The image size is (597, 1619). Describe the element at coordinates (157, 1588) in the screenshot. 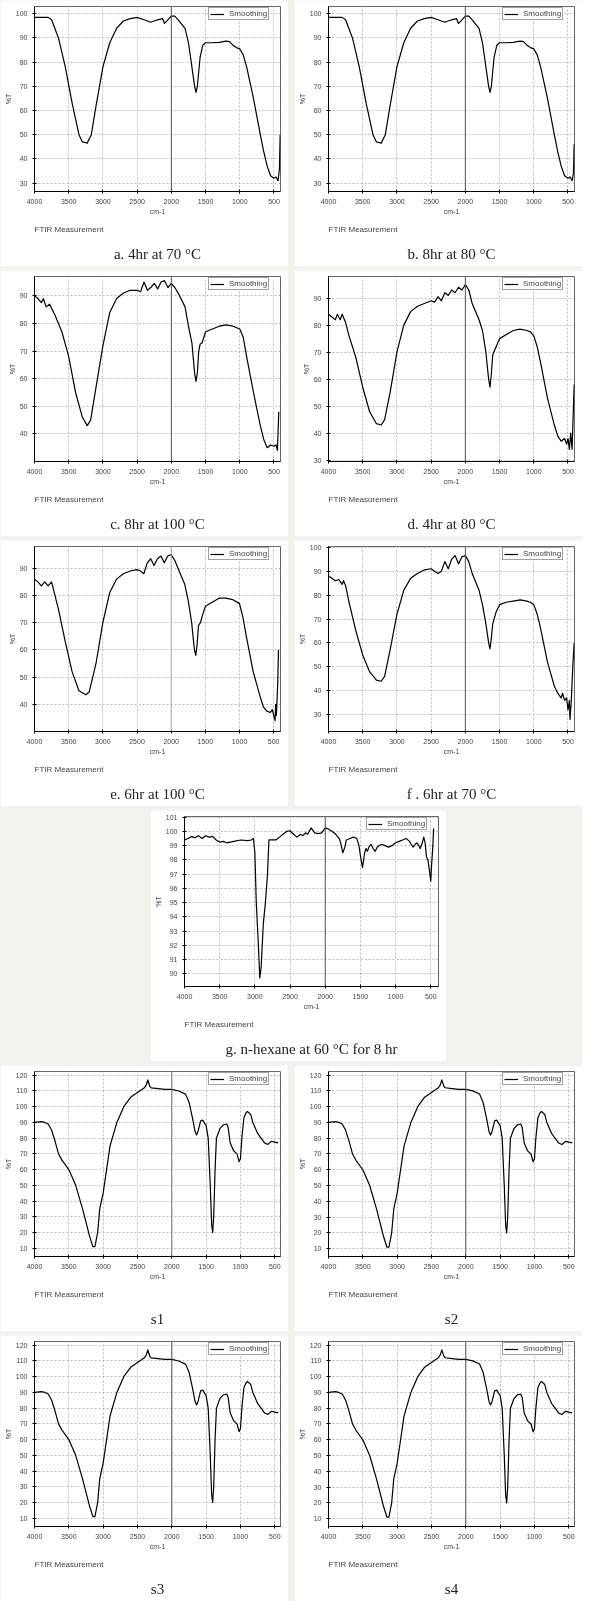

I see `text: s3` at that location.